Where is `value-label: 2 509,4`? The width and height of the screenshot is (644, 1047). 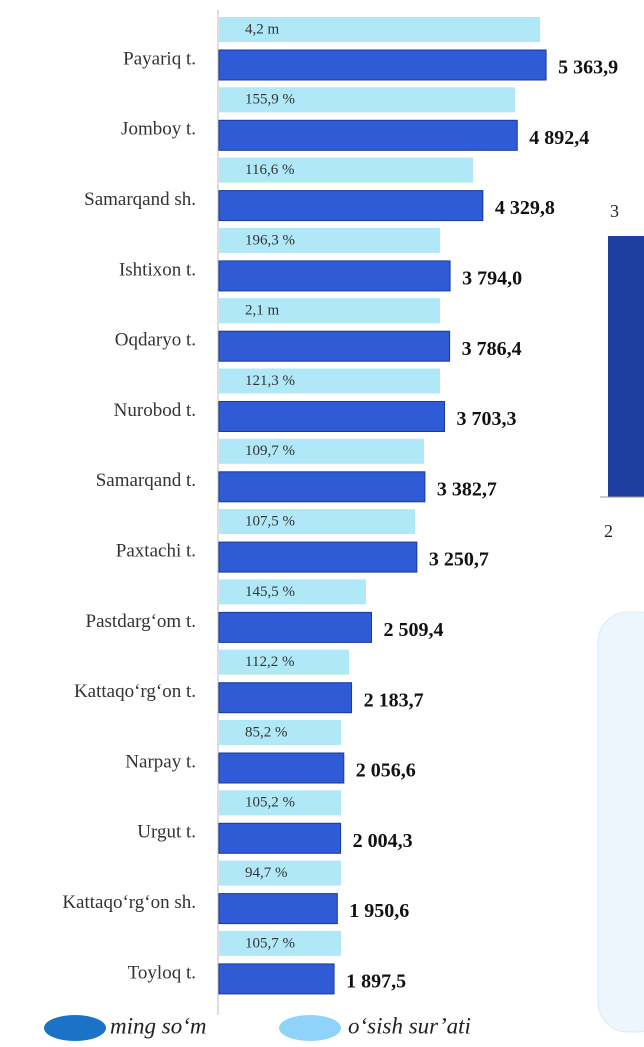 value-label: 2 509,4 is located at coordinates (413, 630).